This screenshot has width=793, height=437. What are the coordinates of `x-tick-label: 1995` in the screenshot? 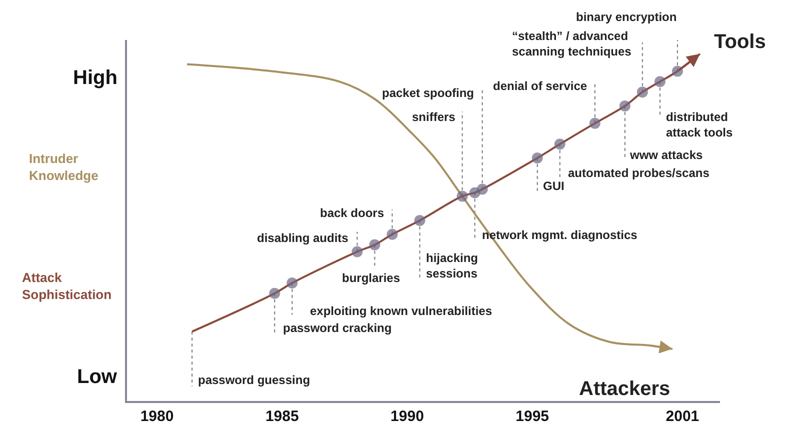 It's located at (533, 416).